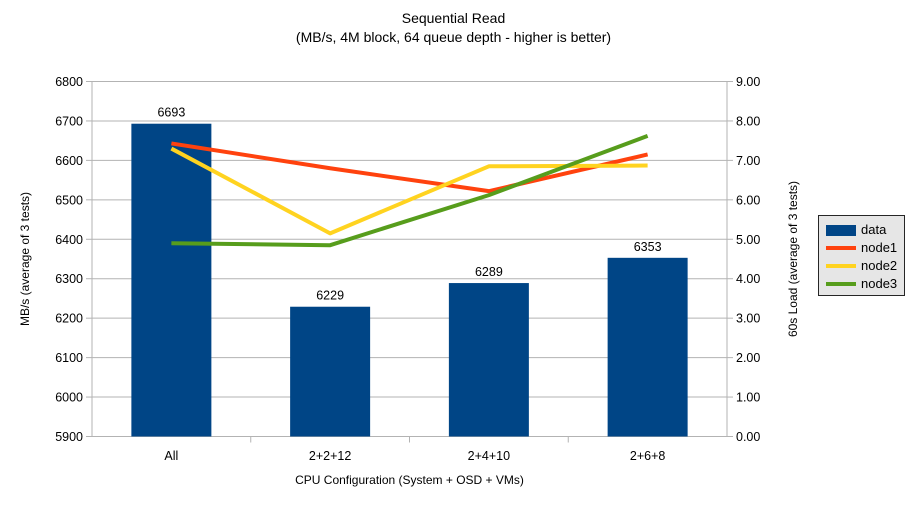 This screenshot has height=510, width=907. What do you see at coordinates (879, 265) in the screenshot?
I see `legend-label: node2` at bounding box center [879, 265].